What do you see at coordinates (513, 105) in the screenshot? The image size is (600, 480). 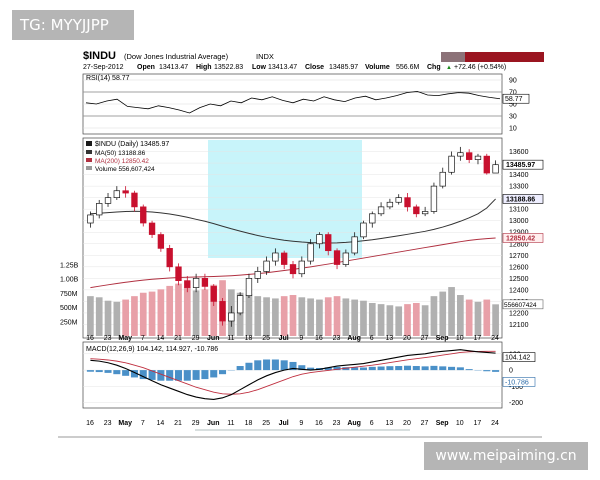 I see `rsi-y-tick-label: 50` at bounding box center [513, 105].